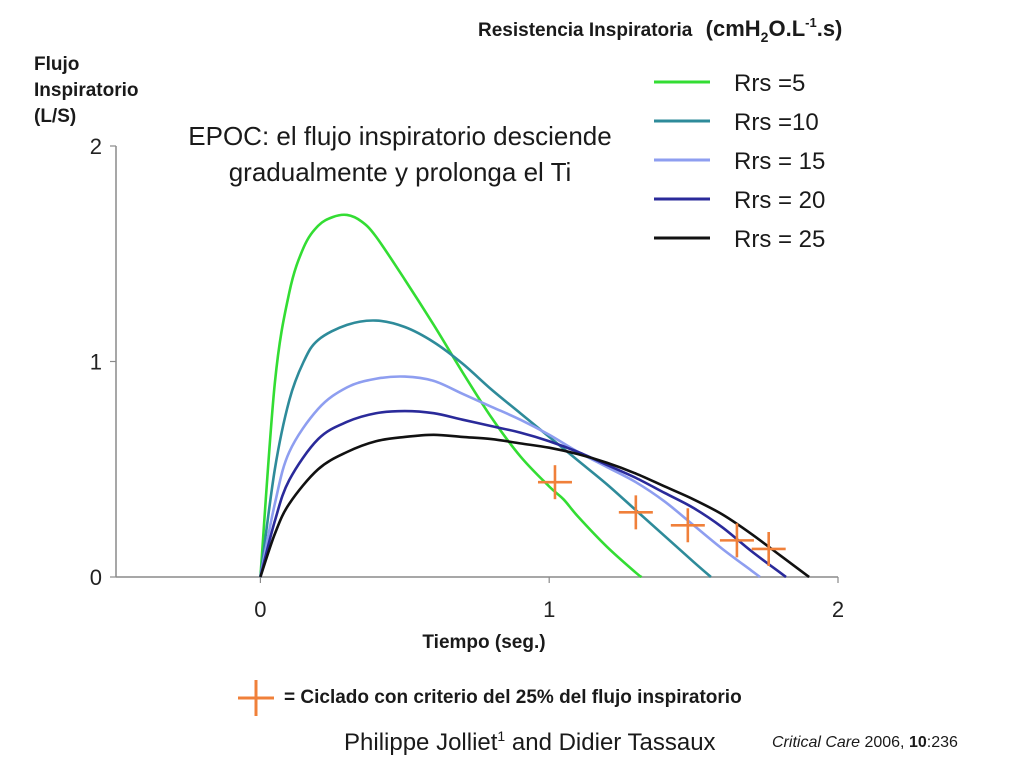  I want to click on y-axis-title-line-3: (L/S), so click(55, 116).